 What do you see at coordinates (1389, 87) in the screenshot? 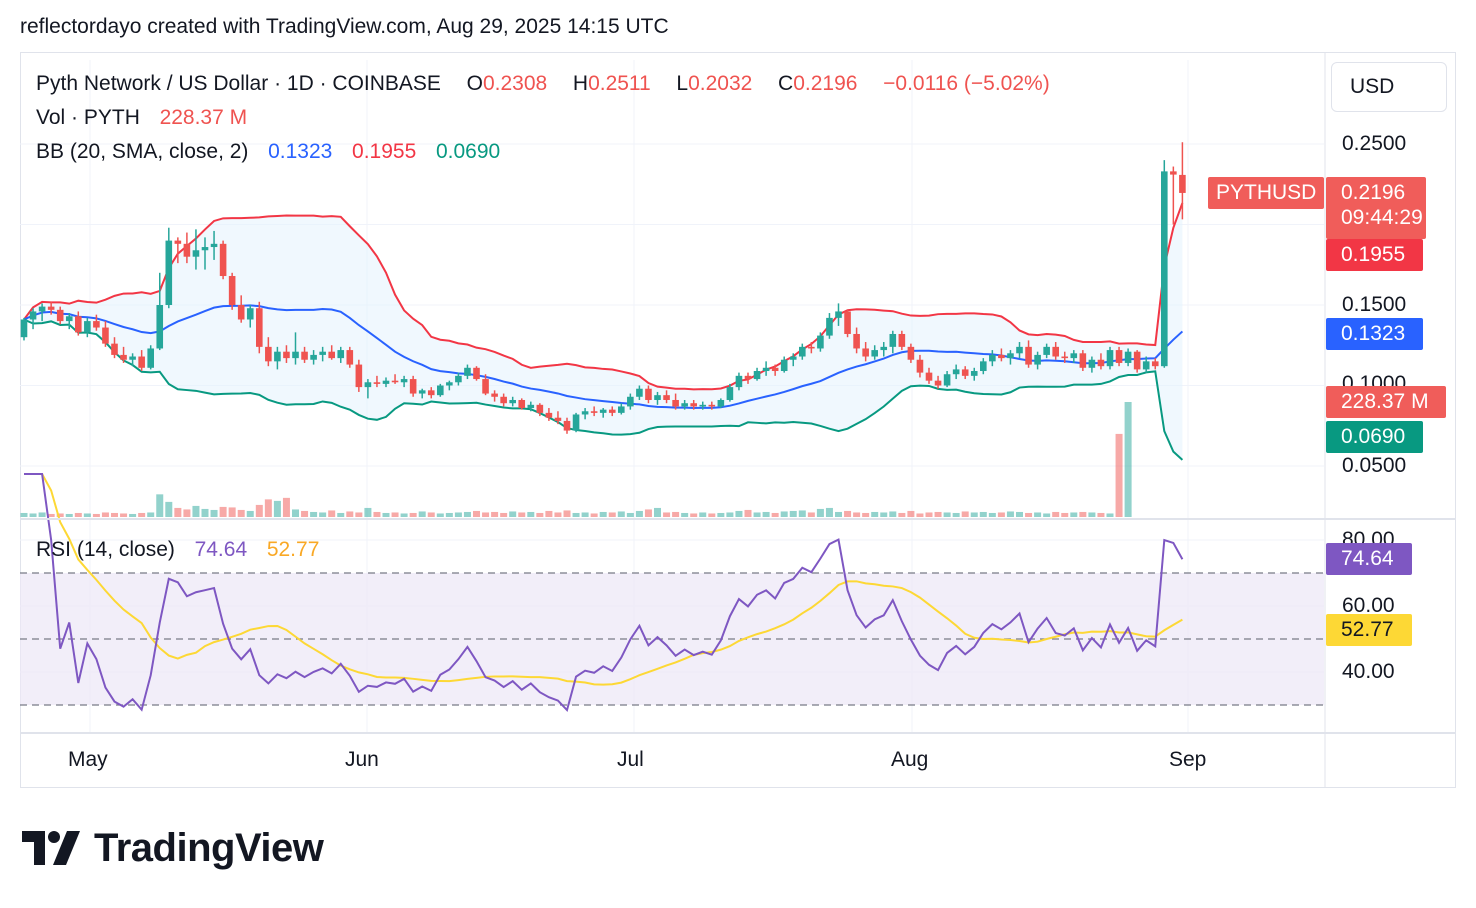
I see `currency-button: USD` at bounding box center [1389, 87].